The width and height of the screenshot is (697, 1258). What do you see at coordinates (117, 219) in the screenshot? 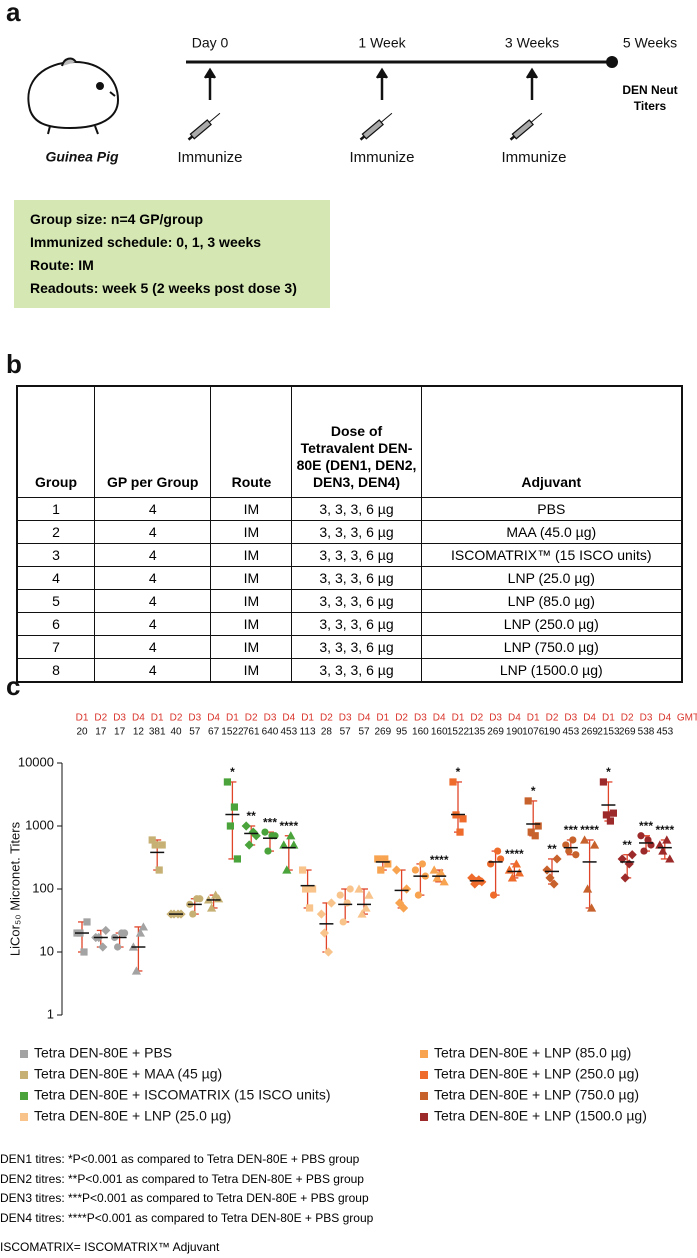
I see `info-line: Group size: n=4 GP/group` at bounding box center [117, 219].